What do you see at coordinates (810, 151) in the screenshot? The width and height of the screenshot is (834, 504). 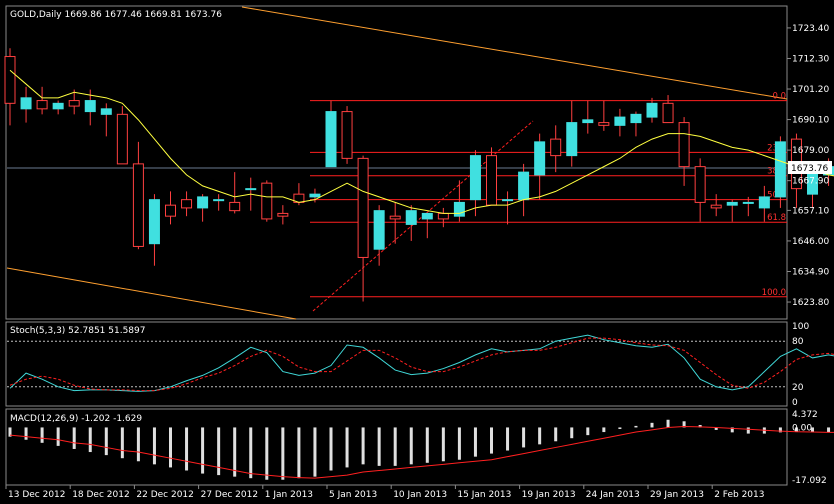 I see `price-axis-label: 1679.00` at bounding box center [810, 151].